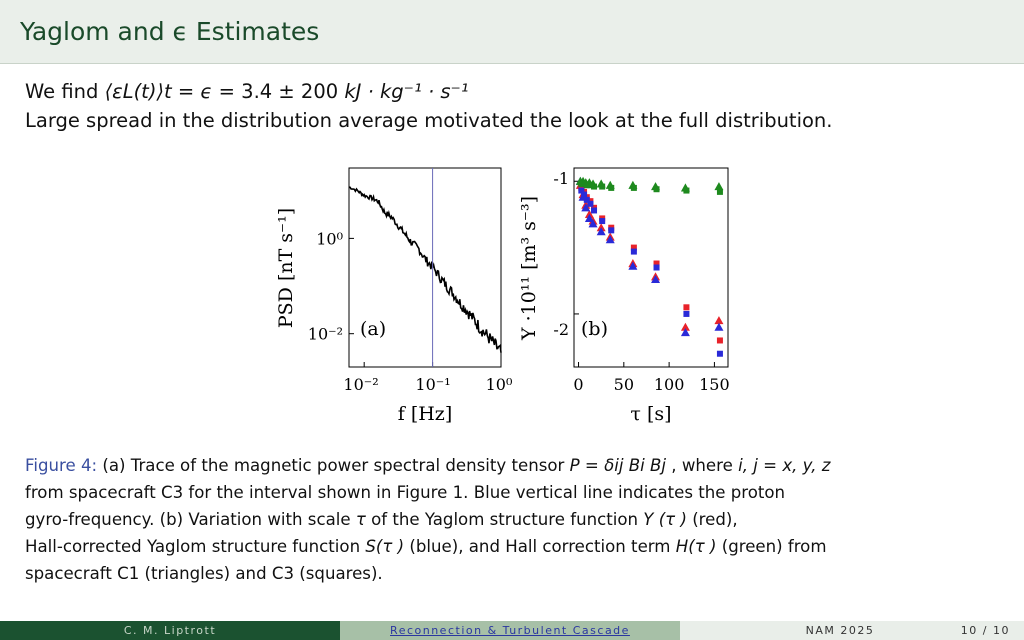 This screenshot has width=1024, height=640. Describe the element at coordinates (714, 384) in the screenshot. I see `panel-b-xtick-3: 150` at that location.